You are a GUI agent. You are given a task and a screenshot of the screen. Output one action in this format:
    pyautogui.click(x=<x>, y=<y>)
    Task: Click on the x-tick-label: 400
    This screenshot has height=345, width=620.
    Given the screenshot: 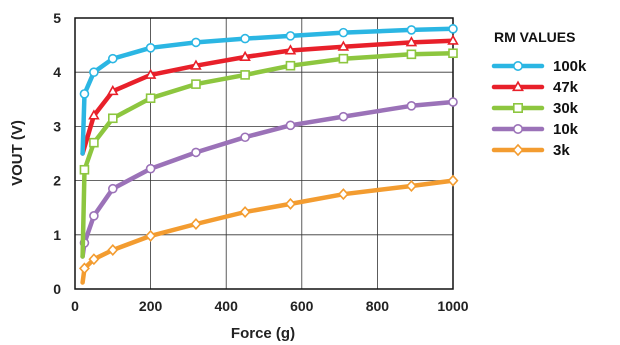 What is the action you would take?
    pyautogui.click(x=227, y=306)
    